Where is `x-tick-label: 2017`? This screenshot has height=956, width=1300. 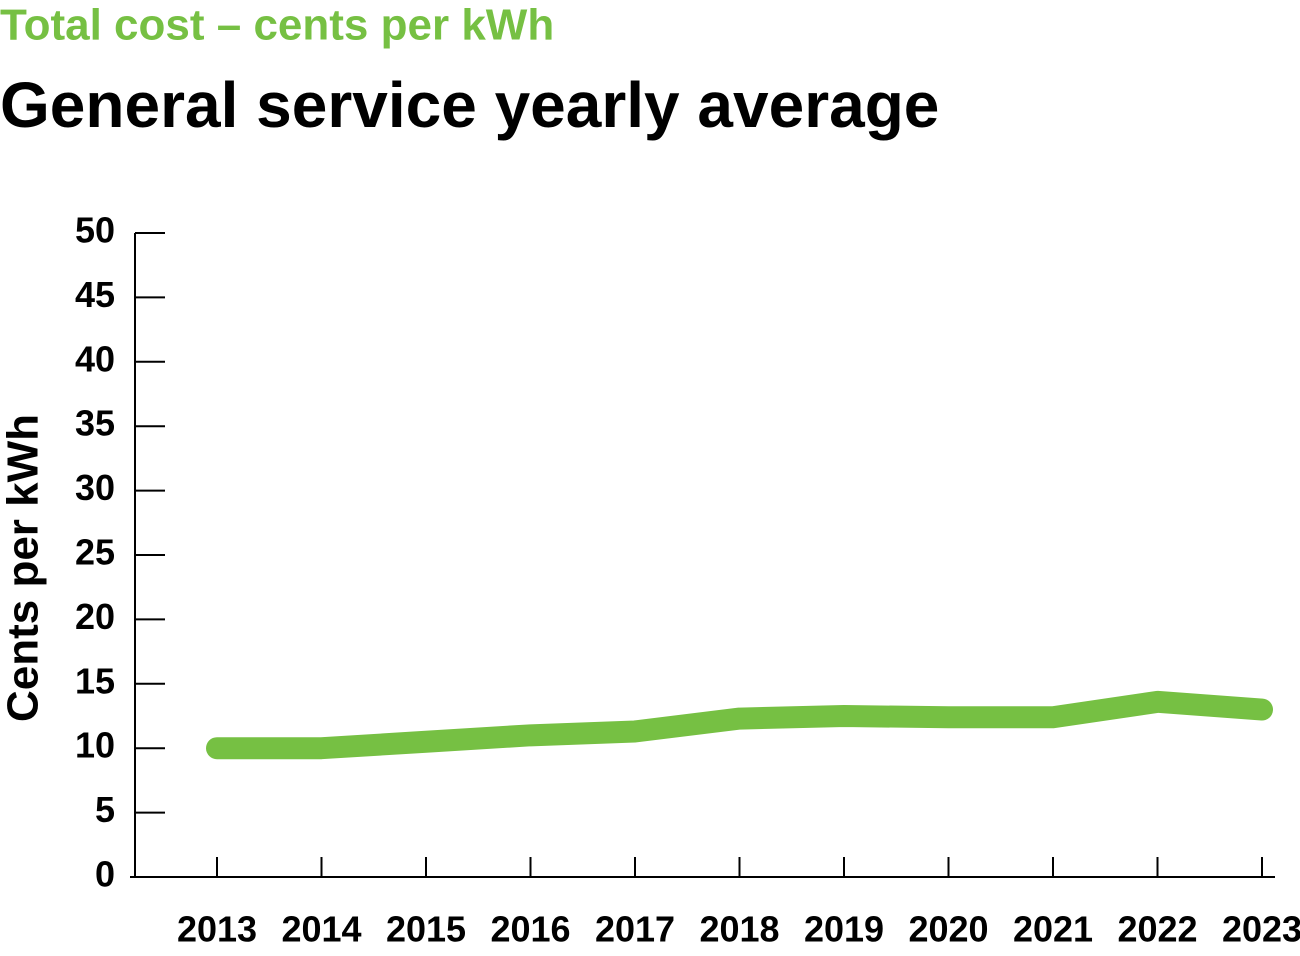
x-tick-label: 2017 is located at coordinates (635, 929).